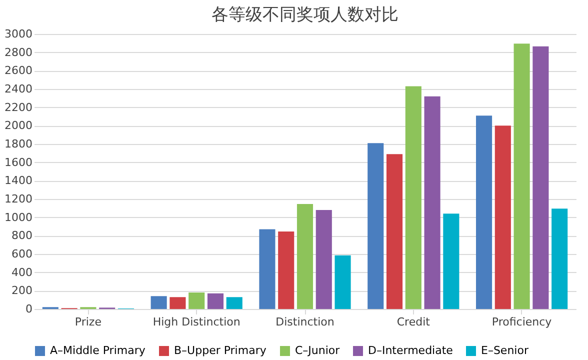 The width and height of the screenshot is (588, 360). I want to click on y-tick-label: 400, so click(22, 272).